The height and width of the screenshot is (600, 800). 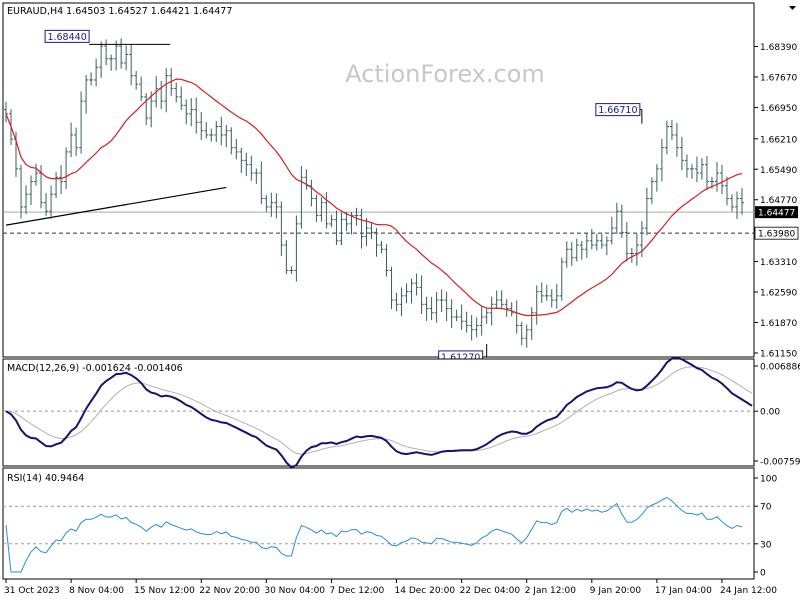 What do you see at coordinates (617, 110) in the screenshot?
I see `svg-text: 1.66710` at bounding box center [617, 110].